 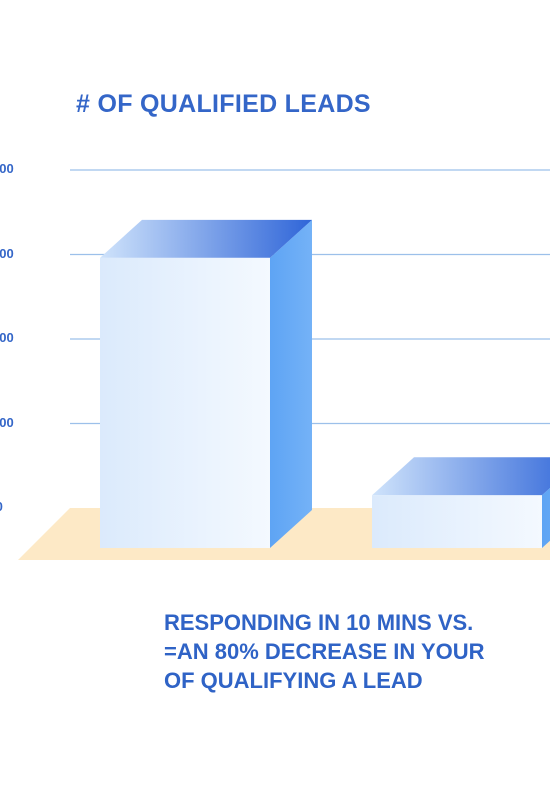 What do you see at coordinates (293, 680) in the screenshot?
I see `caption-line-3: OF QUALIFYING A LEAD` at bounding box center [293, 680].